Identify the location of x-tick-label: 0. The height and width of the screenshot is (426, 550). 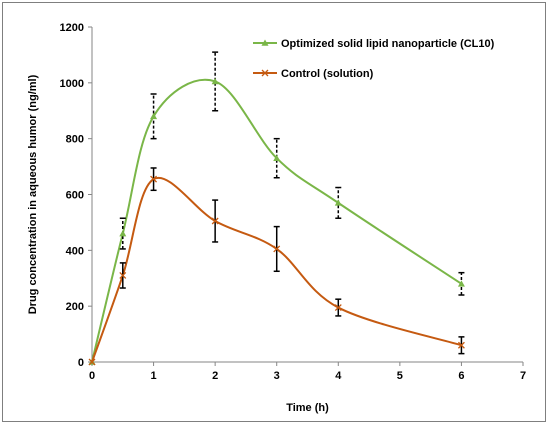
(92, 376).